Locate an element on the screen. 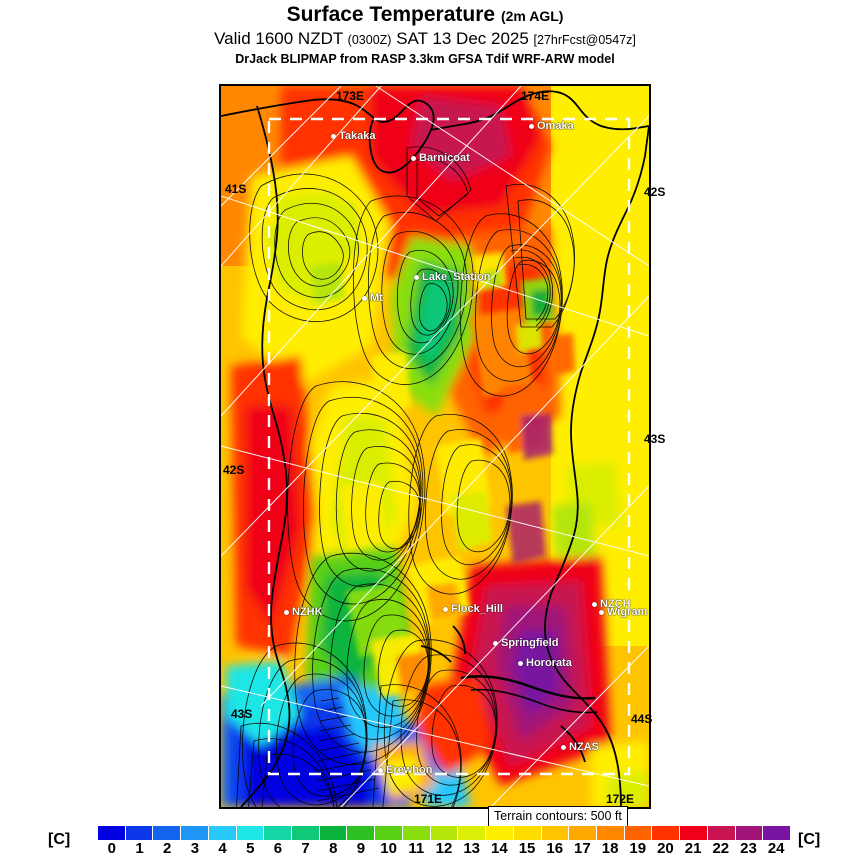 This screenshot has width=850, height=860. colorbar-tick-24: 24 is located at coordinates (776, 848).